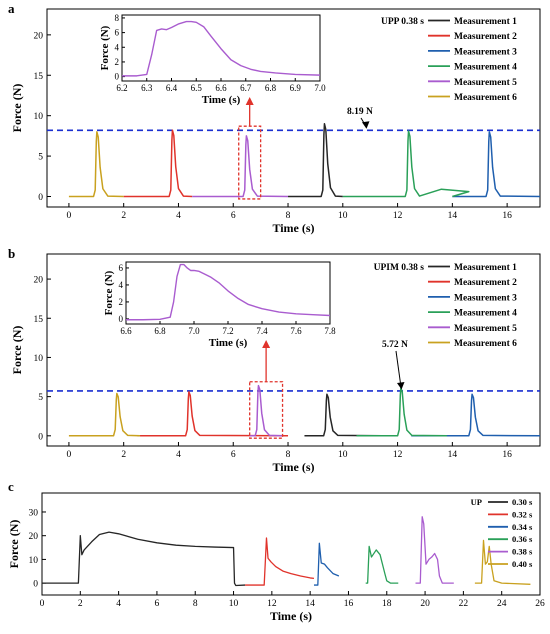  I want to click on reference-label: 5.72 N, so click(395, 345).